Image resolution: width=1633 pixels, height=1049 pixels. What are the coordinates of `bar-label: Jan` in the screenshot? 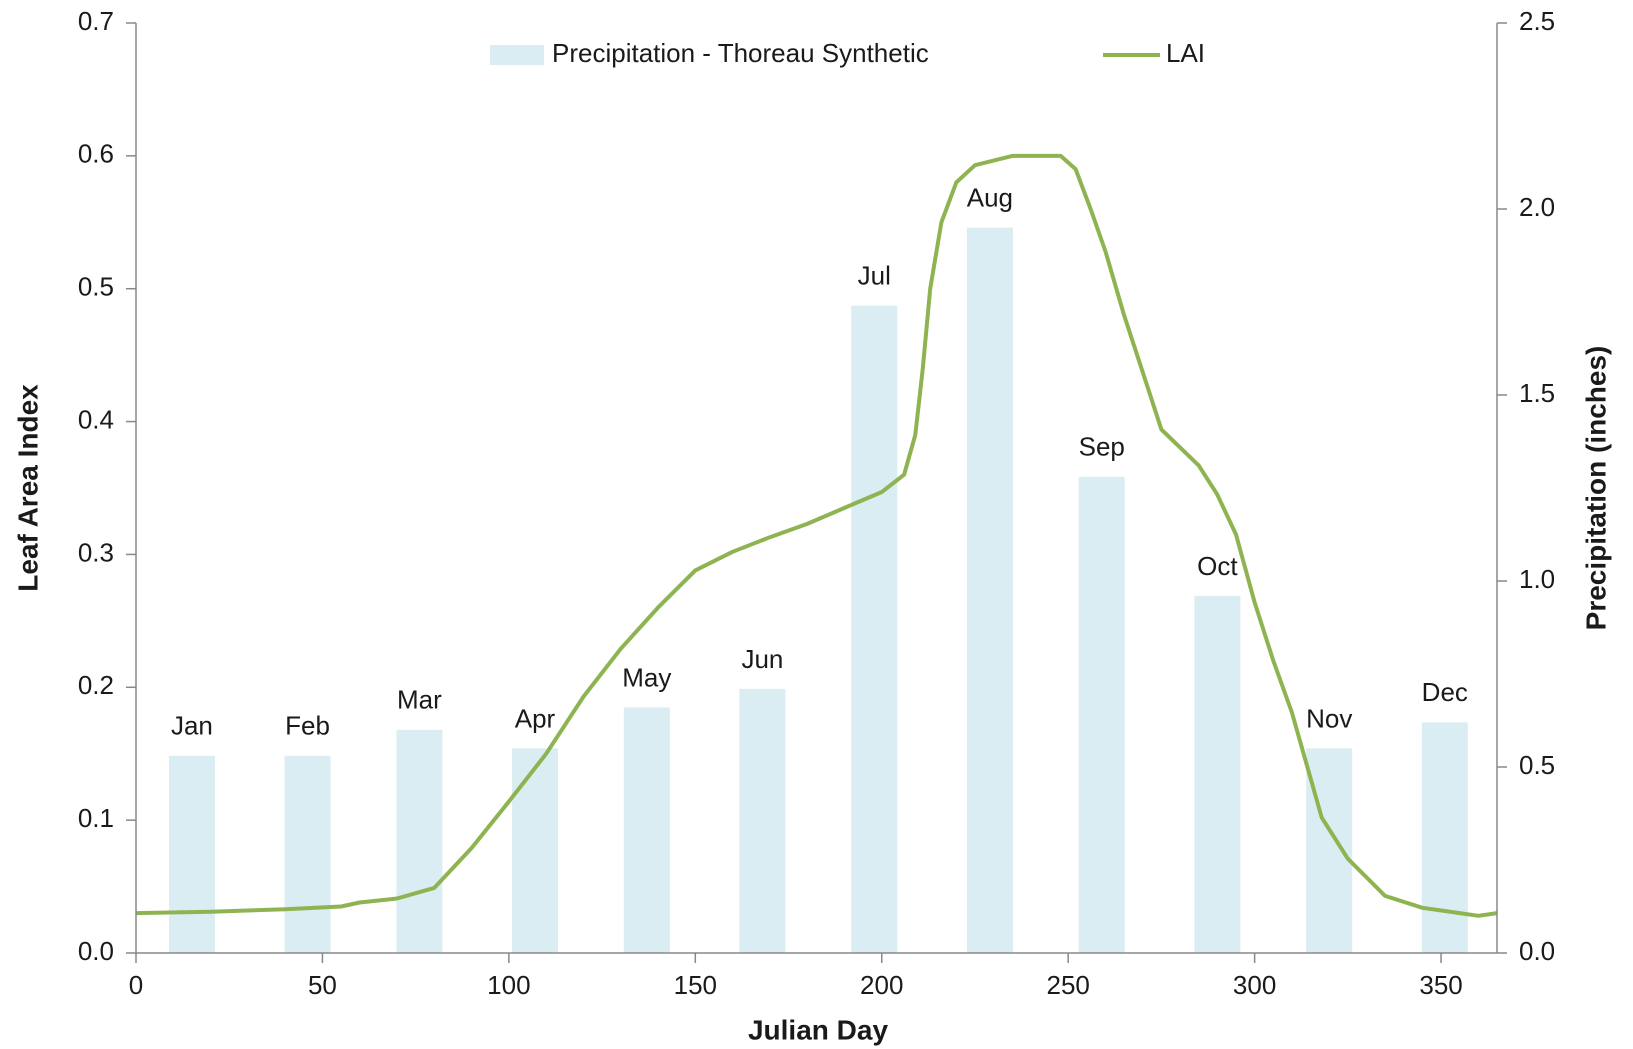 It's located at (192, 726).